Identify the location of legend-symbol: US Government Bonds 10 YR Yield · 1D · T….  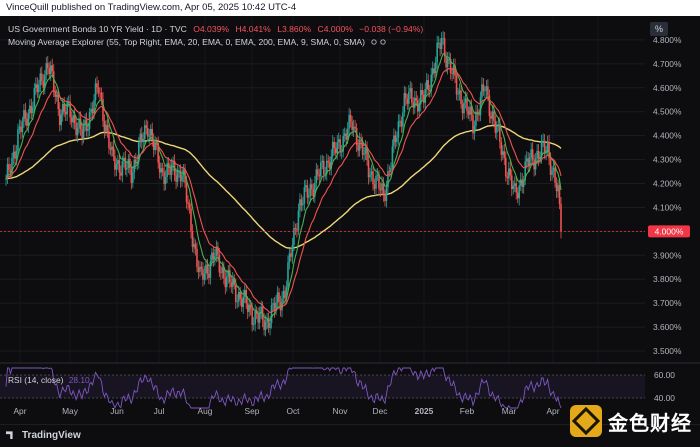
(97, 29).